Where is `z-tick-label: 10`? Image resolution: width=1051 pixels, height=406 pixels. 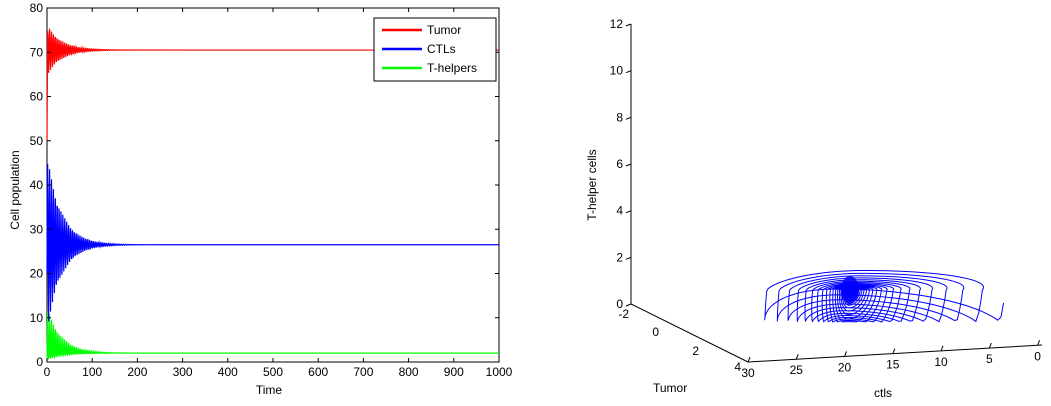 z-tick-label: 10 is located at coordinates (617, 71).